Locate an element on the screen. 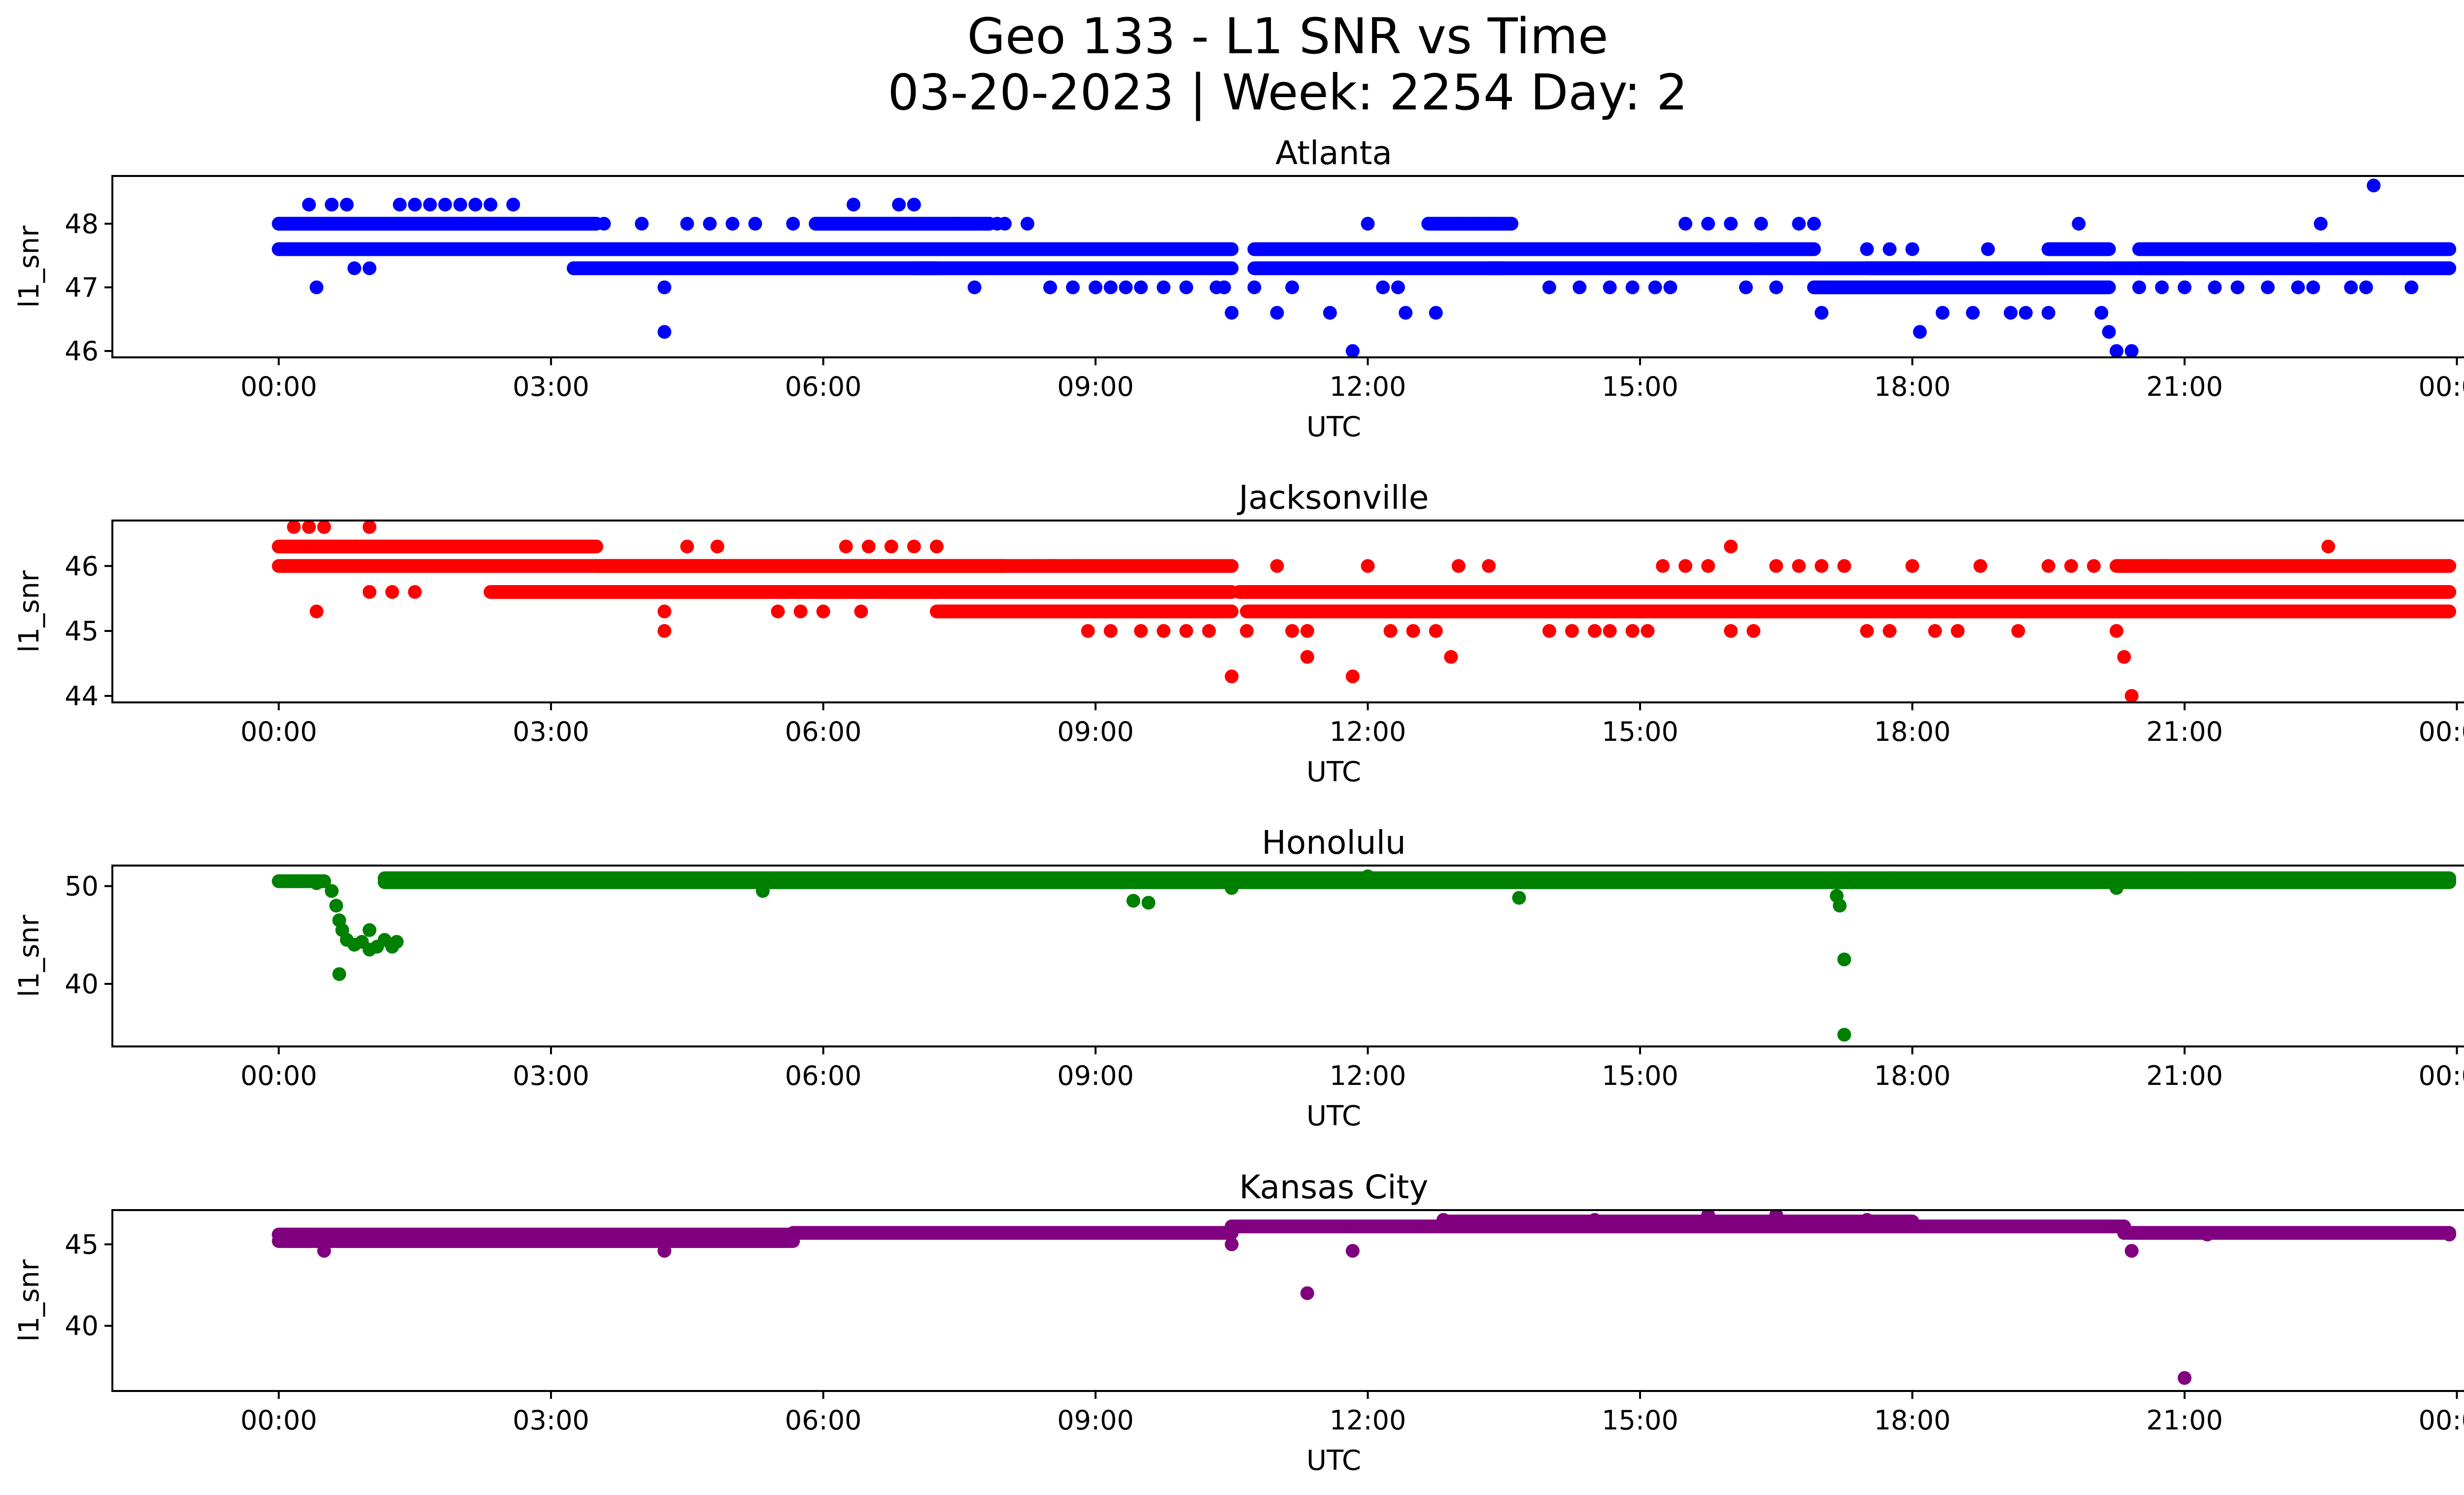 The width and height of the screenshot is (2464, 1495). x-tick-label-honolulu-2: 06:00 is located at coordinates (823, 1075).